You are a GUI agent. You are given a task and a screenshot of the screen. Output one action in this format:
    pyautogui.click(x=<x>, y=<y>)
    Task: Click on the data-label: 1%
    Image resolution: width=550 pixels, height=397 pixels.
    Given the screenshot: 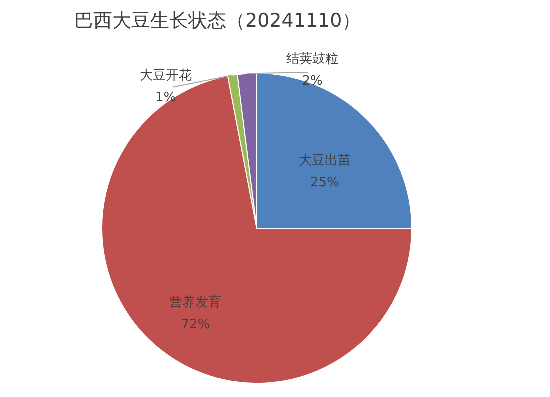 What is the action you would take?
    pyautogui.click(x=165, y=98)
    